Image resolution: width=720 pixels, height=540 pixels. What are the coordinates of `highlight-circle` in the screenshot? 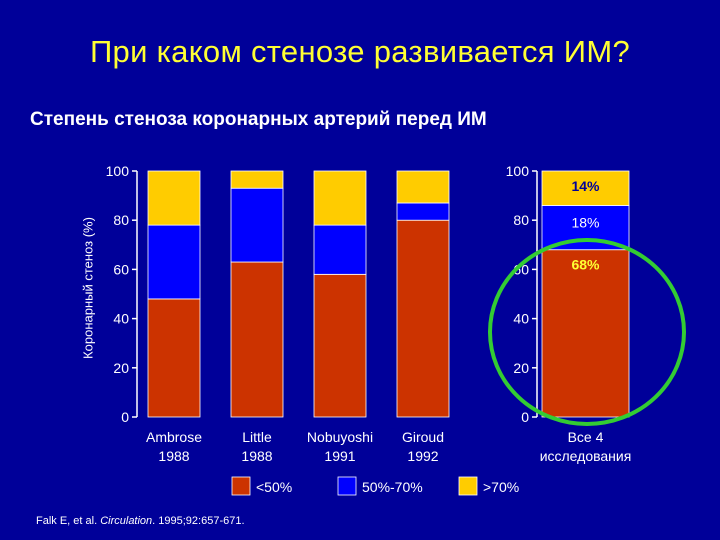 It's located at (587, 332).